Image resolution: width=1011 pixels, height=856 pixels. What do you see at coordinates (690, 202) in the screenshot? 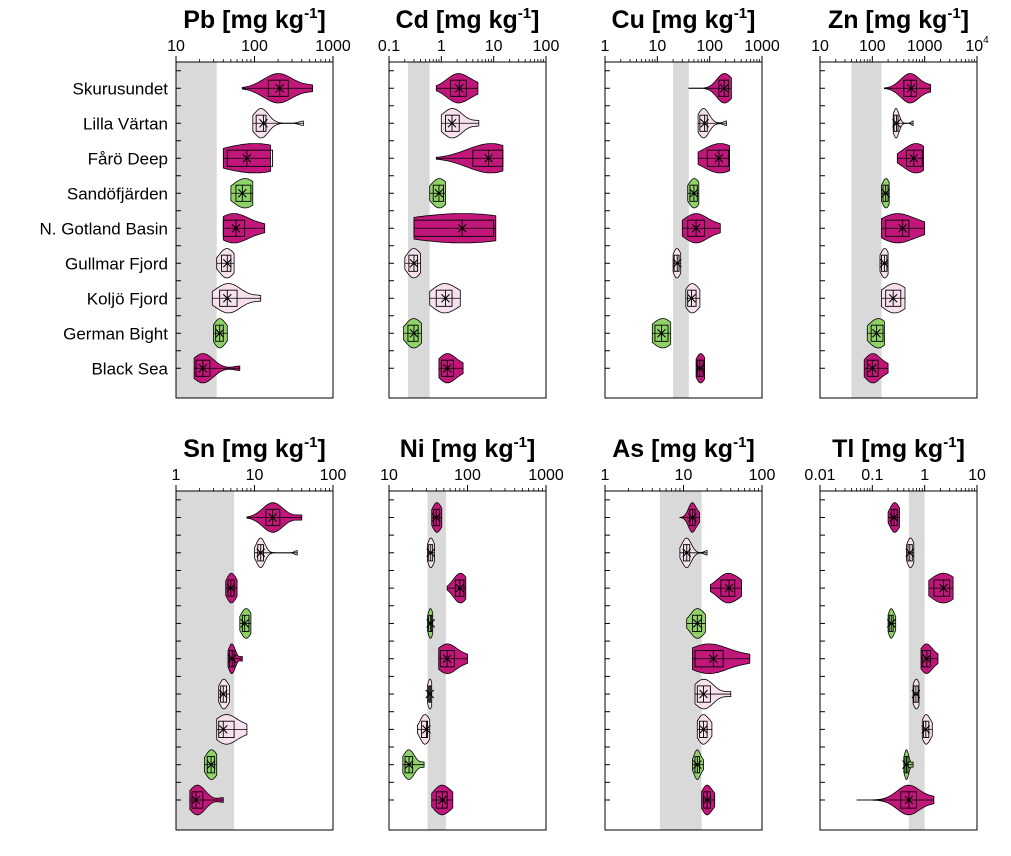
I see `panel-cu: Cu [mg kg-1]1 10 100 1000` at bounding box center [690, 202].